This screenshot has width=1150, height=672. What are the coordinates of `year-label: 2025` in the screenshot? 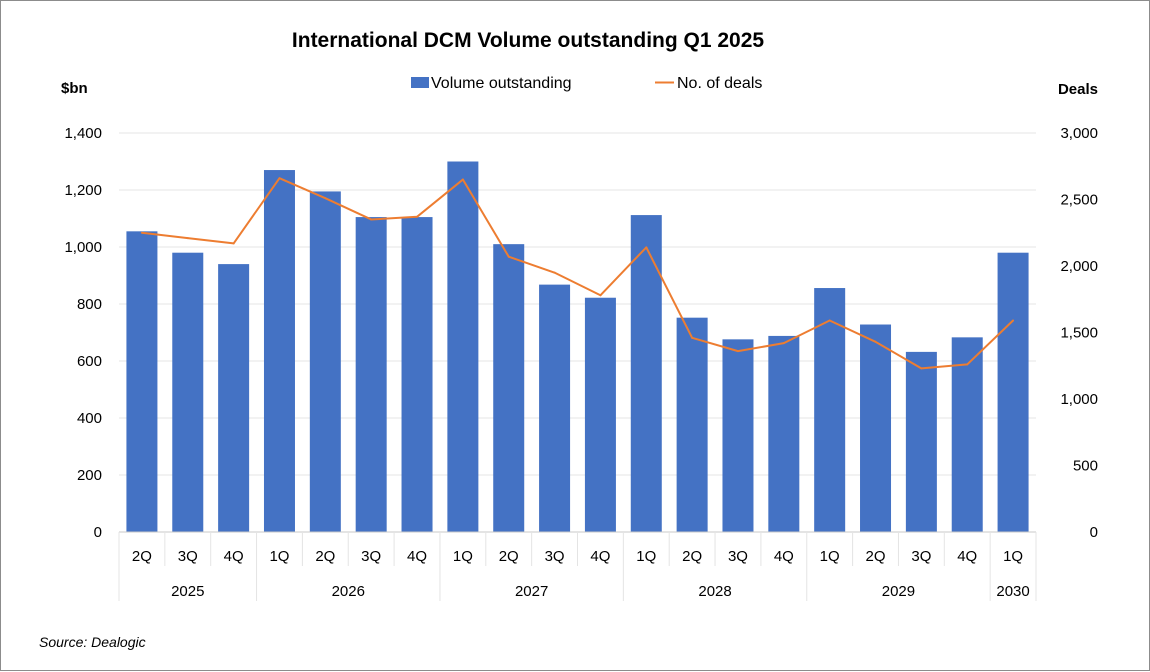 It's located at (187, 591).